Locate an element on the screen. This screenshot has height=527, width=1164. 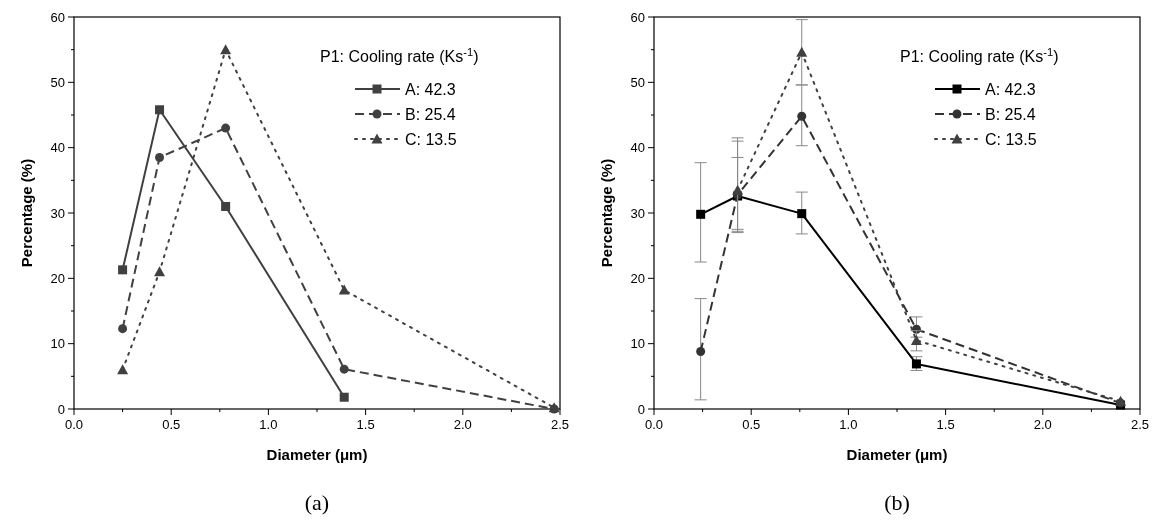
text: (a) is located at coordinates (317, 502).